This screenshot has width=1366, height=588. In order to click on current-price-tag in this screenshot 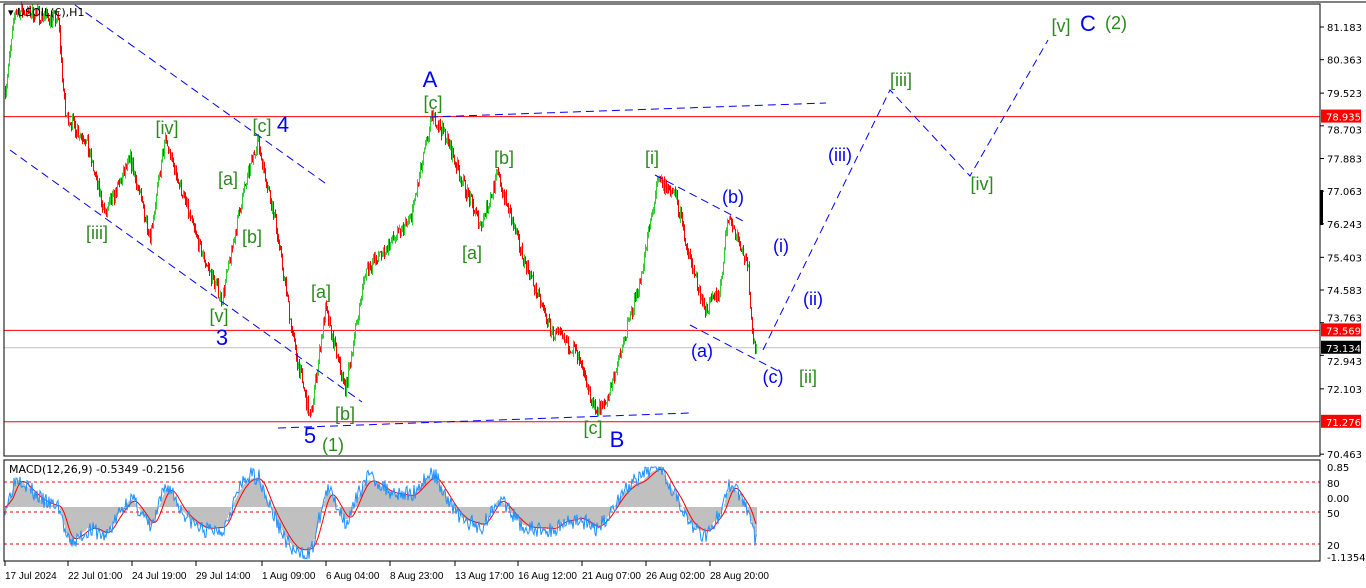, I will do `click(1341, 347)`.